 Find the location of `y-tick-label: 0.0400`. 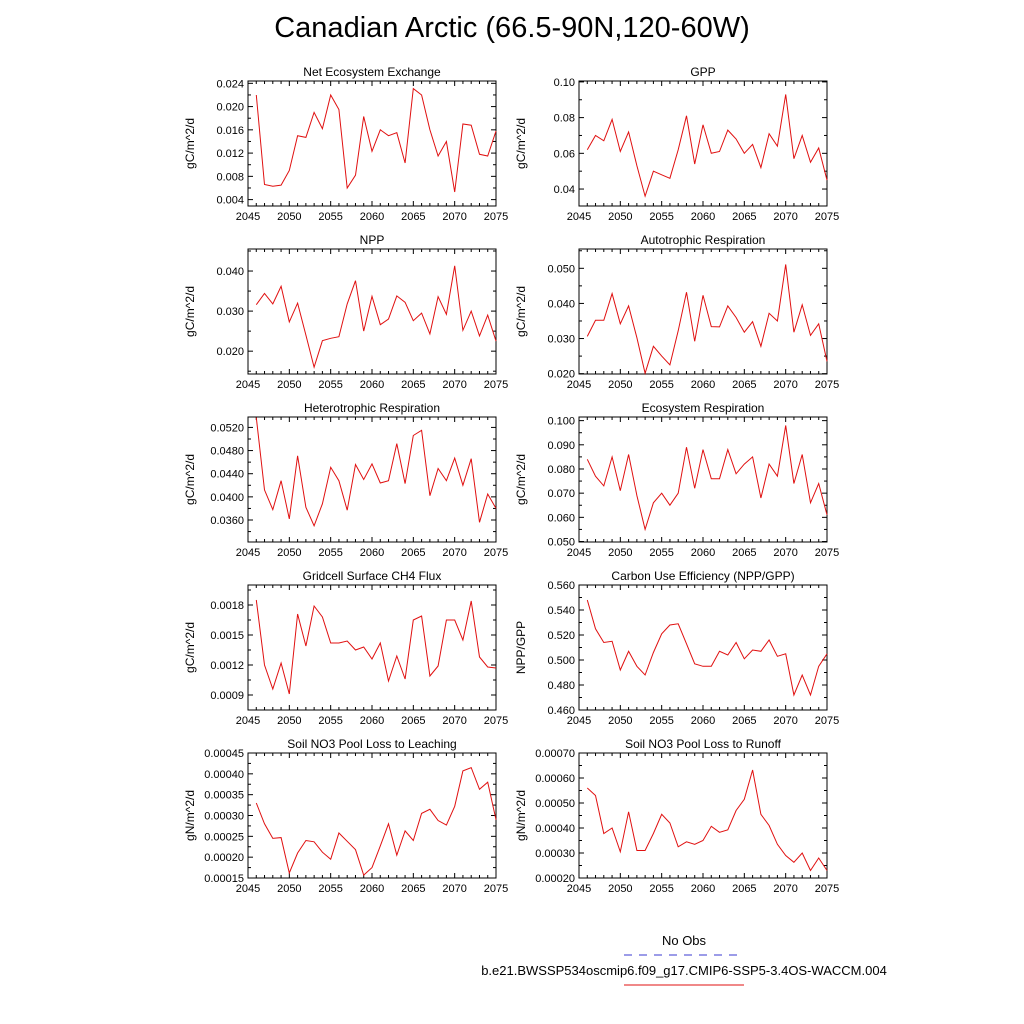

y-tick-label: 0.0400 is located at coordinates (227, 498).